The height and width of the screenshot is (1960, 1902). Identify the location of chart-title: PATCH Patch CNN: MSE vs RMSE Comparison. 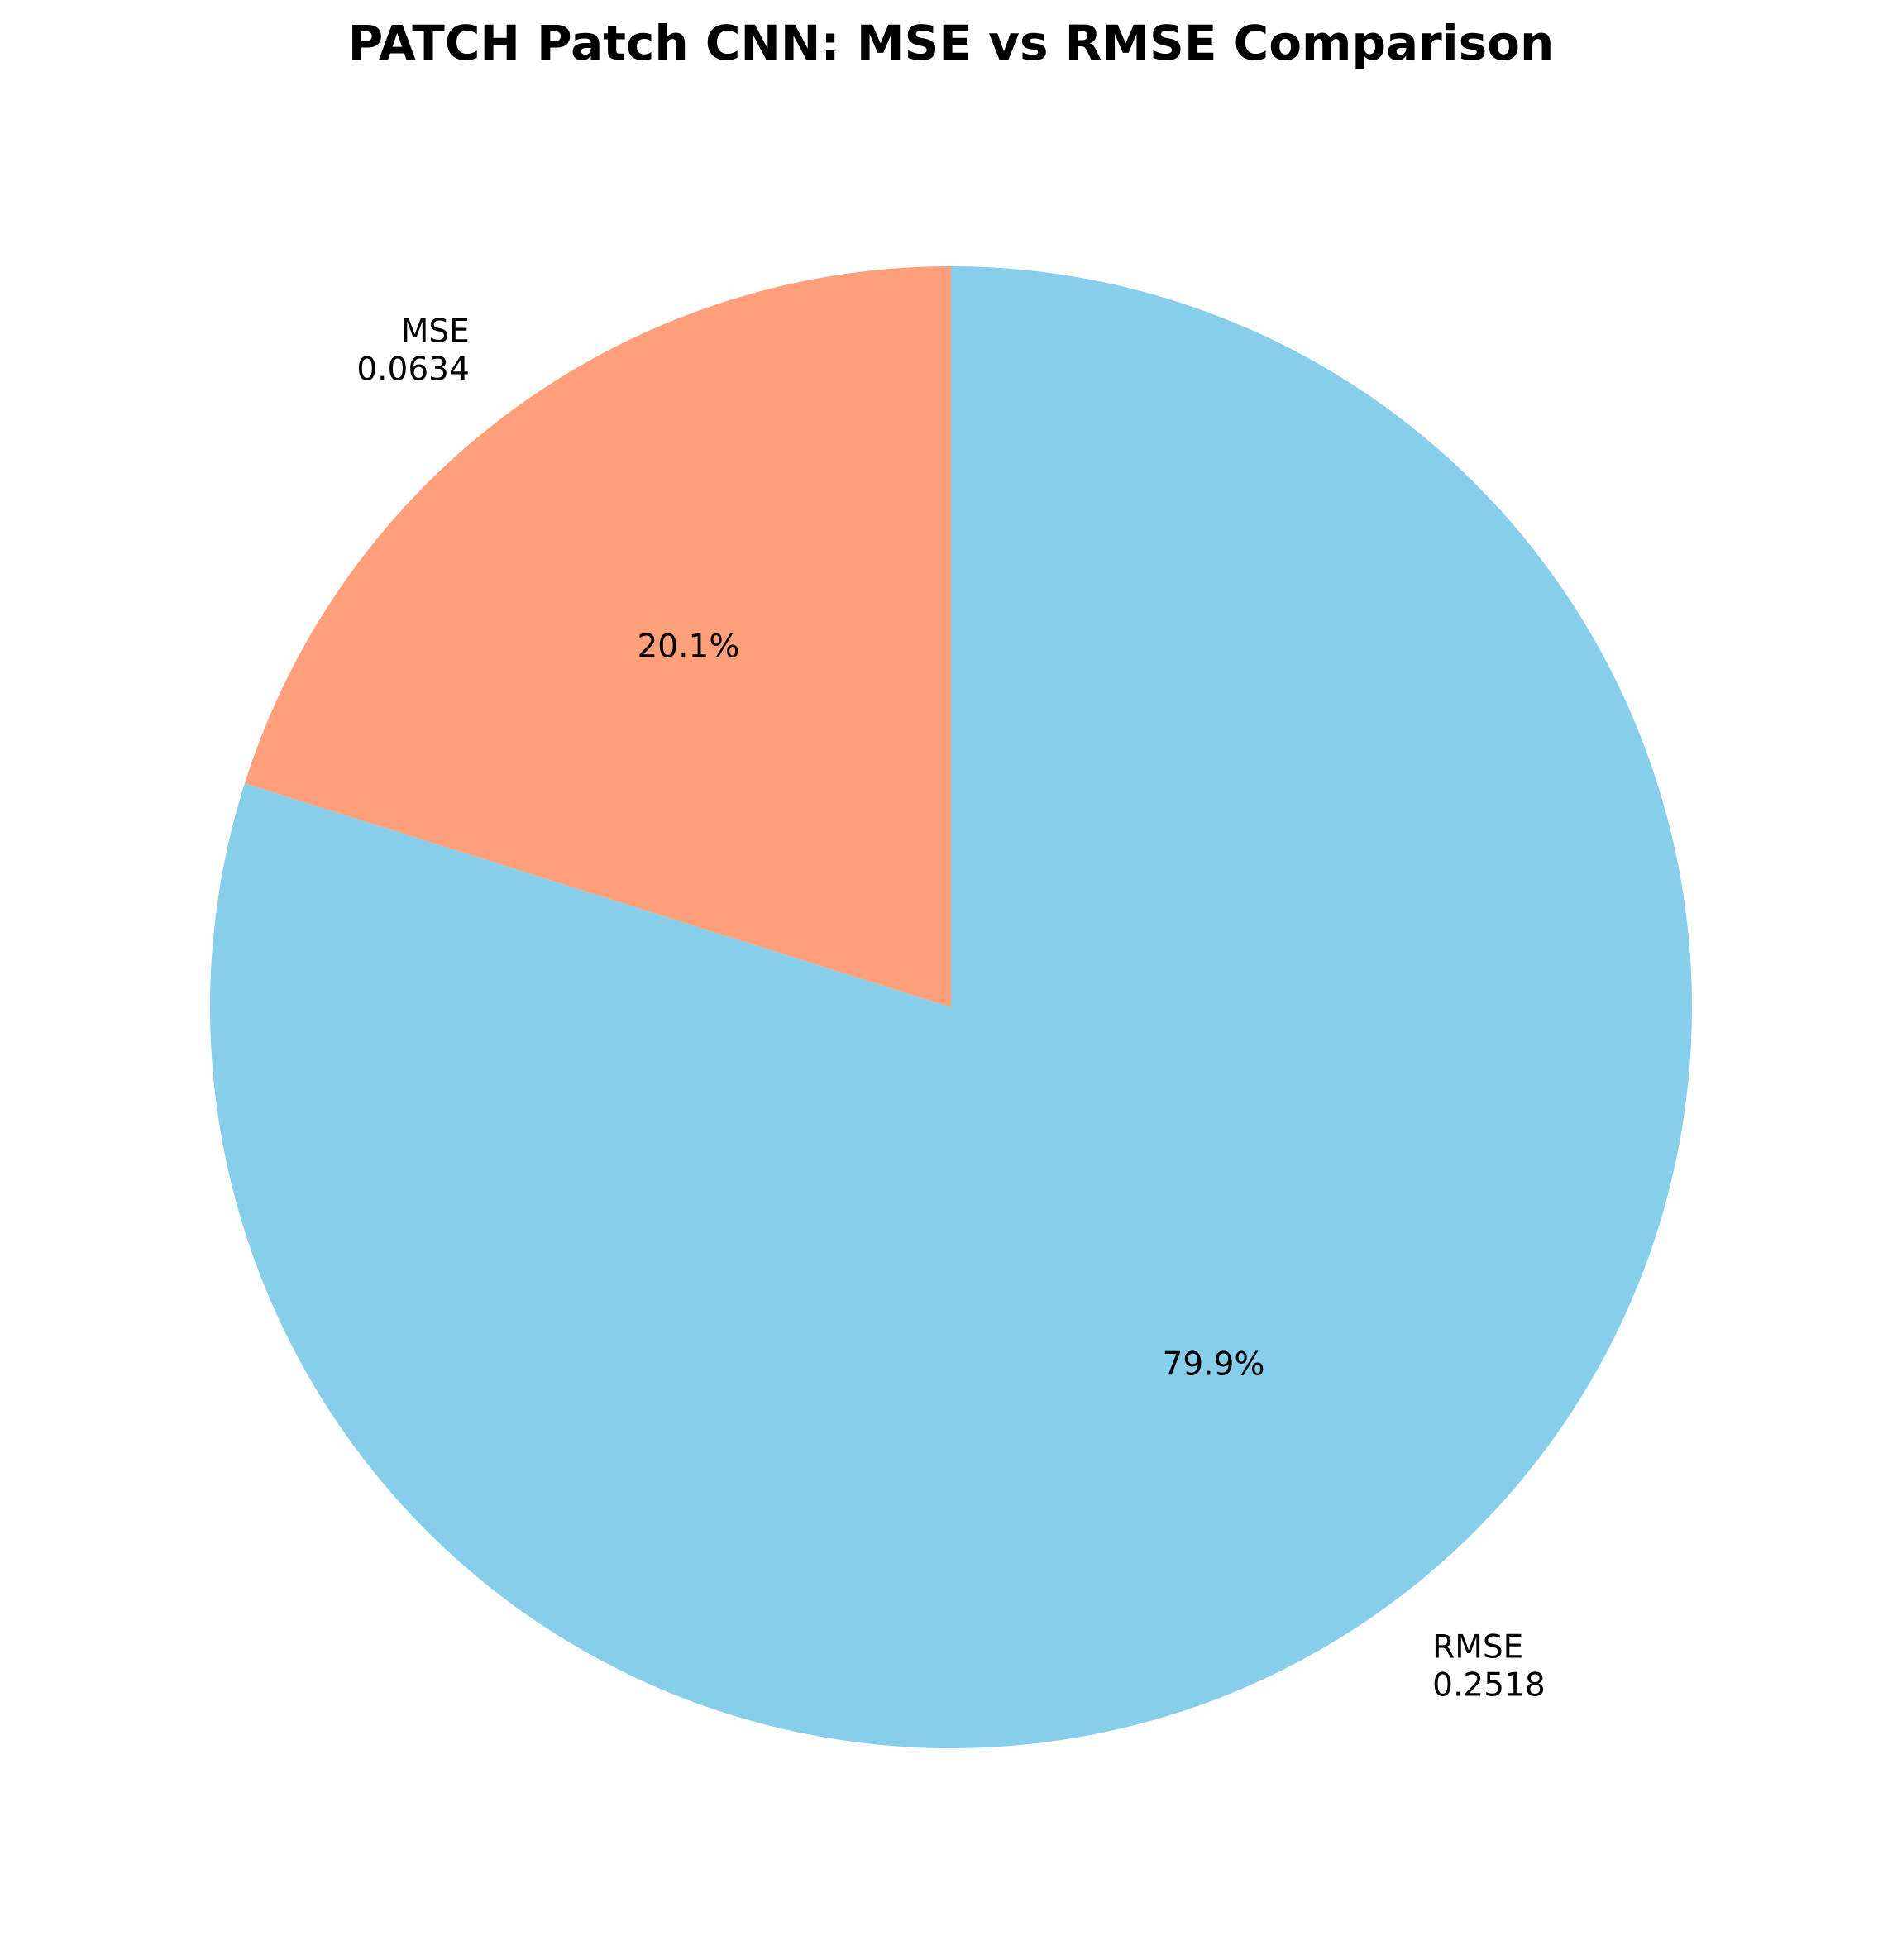
(952, 43).